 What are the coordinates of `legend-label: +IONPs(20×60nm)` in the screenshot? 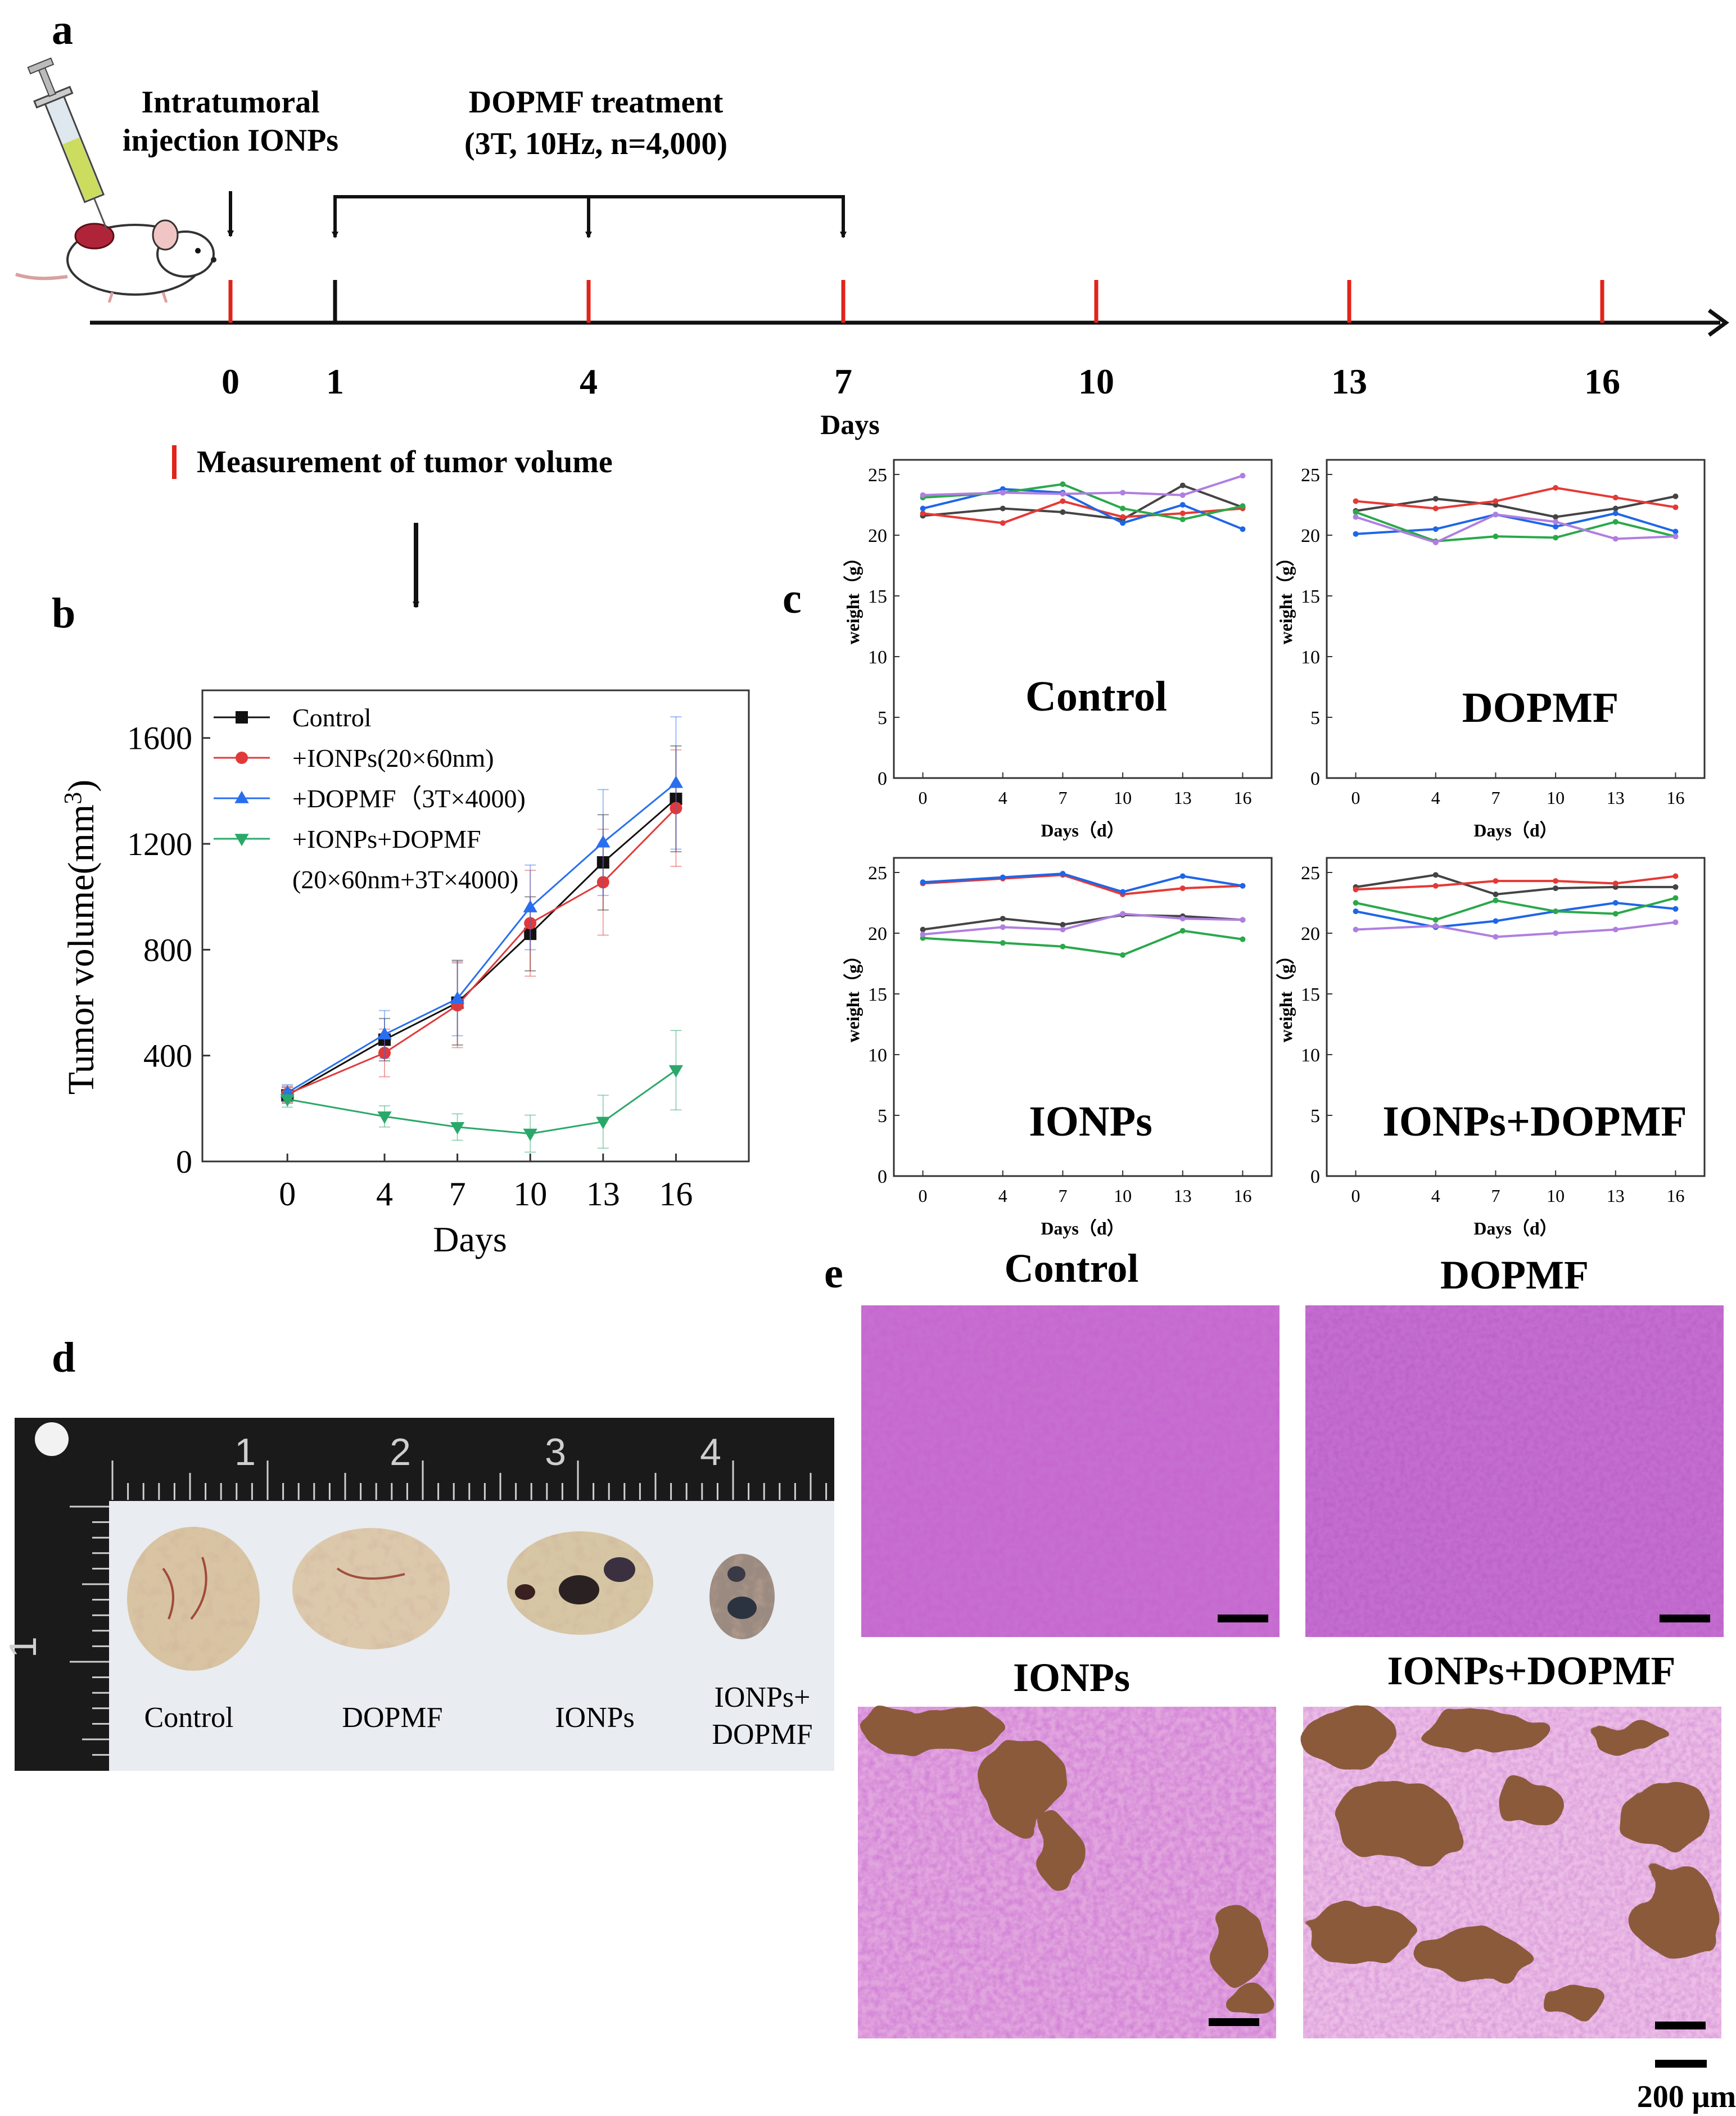 It's located at (393, 758).